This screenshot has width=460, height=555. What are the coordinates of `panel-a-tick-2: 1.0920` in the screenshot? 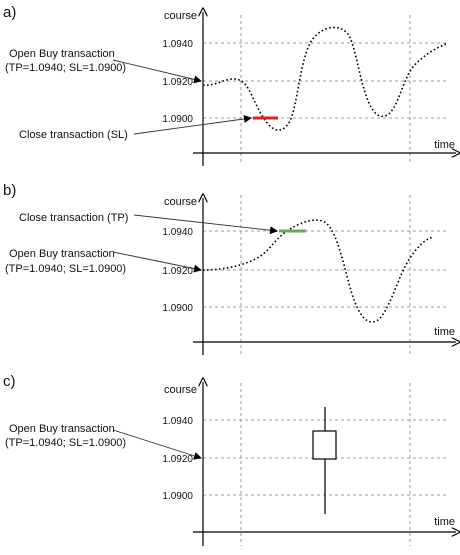 It's located at (177, 82).